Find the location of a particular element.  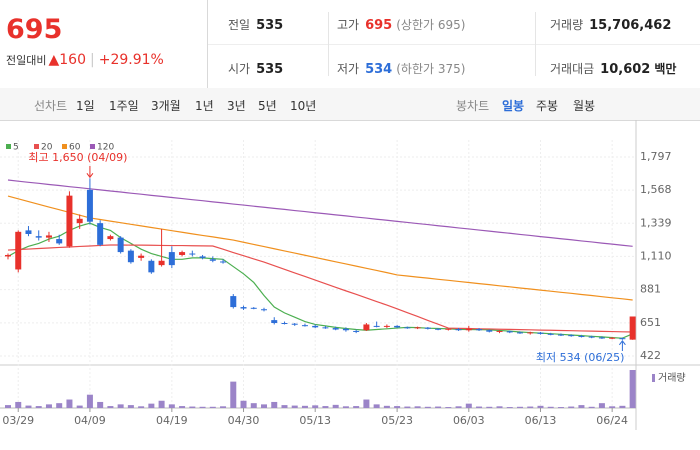

change-pct: +29.91% is located at coordinates (131, 60).